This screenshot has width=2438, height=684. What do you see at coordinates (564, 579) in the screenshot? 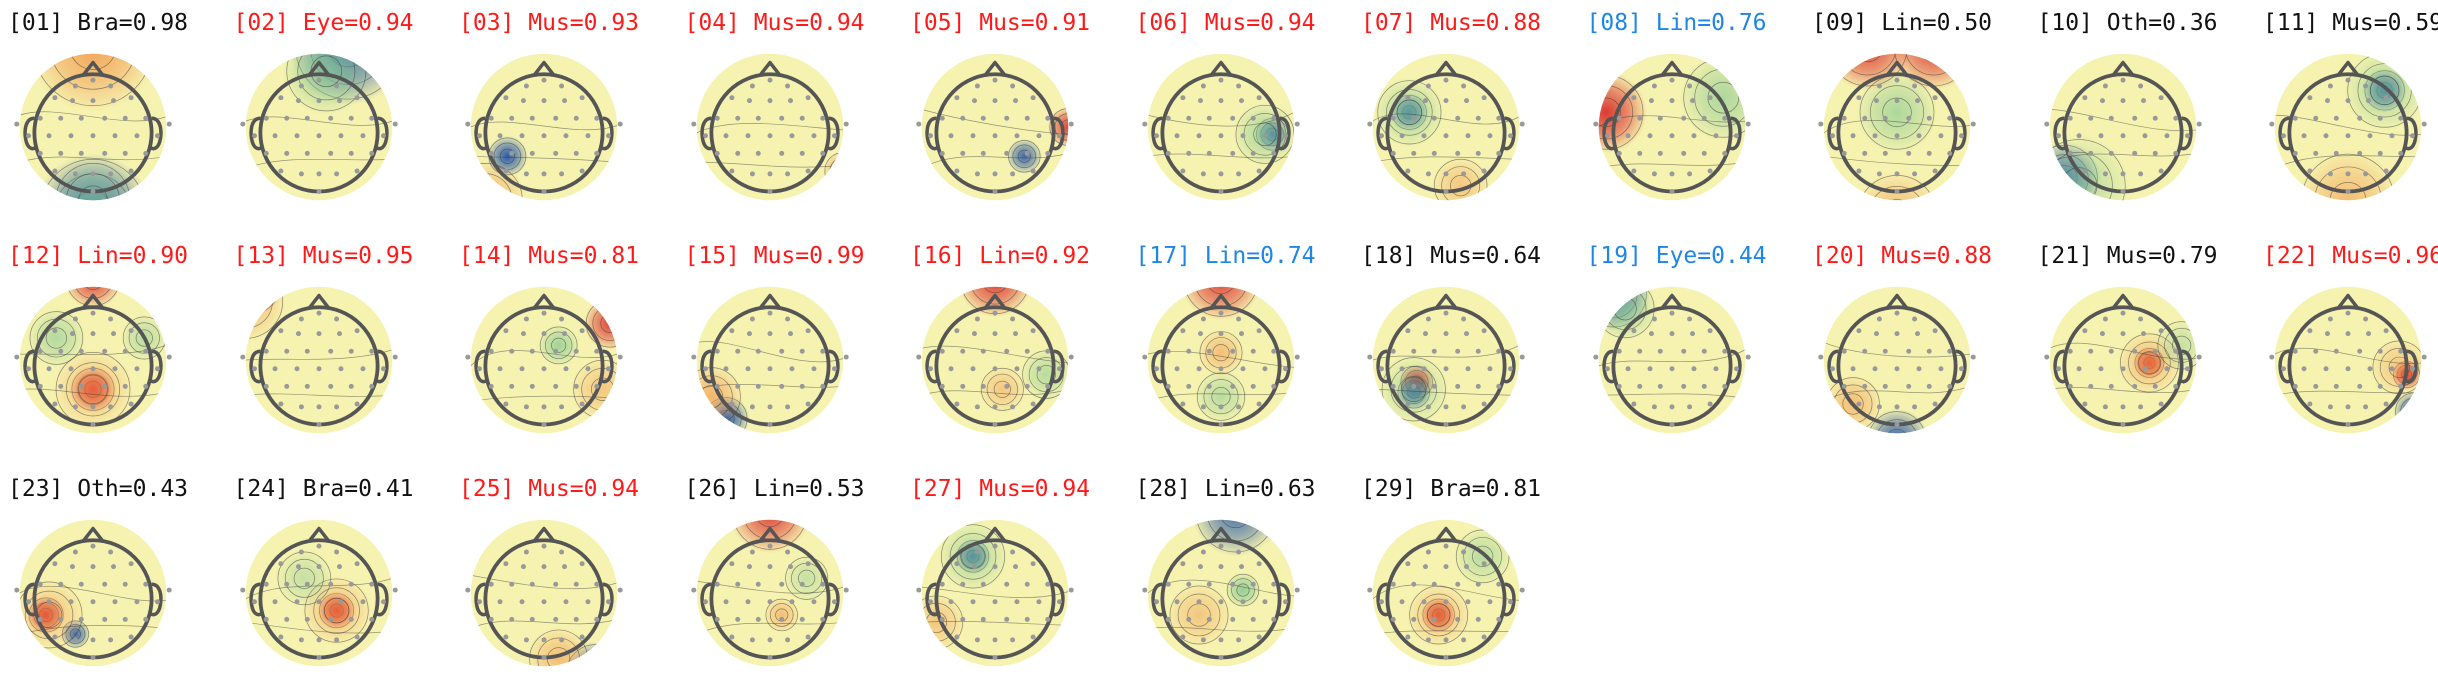
I see `topomap-cell: [25] Mus=0.94` at bounding box center [564, 579].